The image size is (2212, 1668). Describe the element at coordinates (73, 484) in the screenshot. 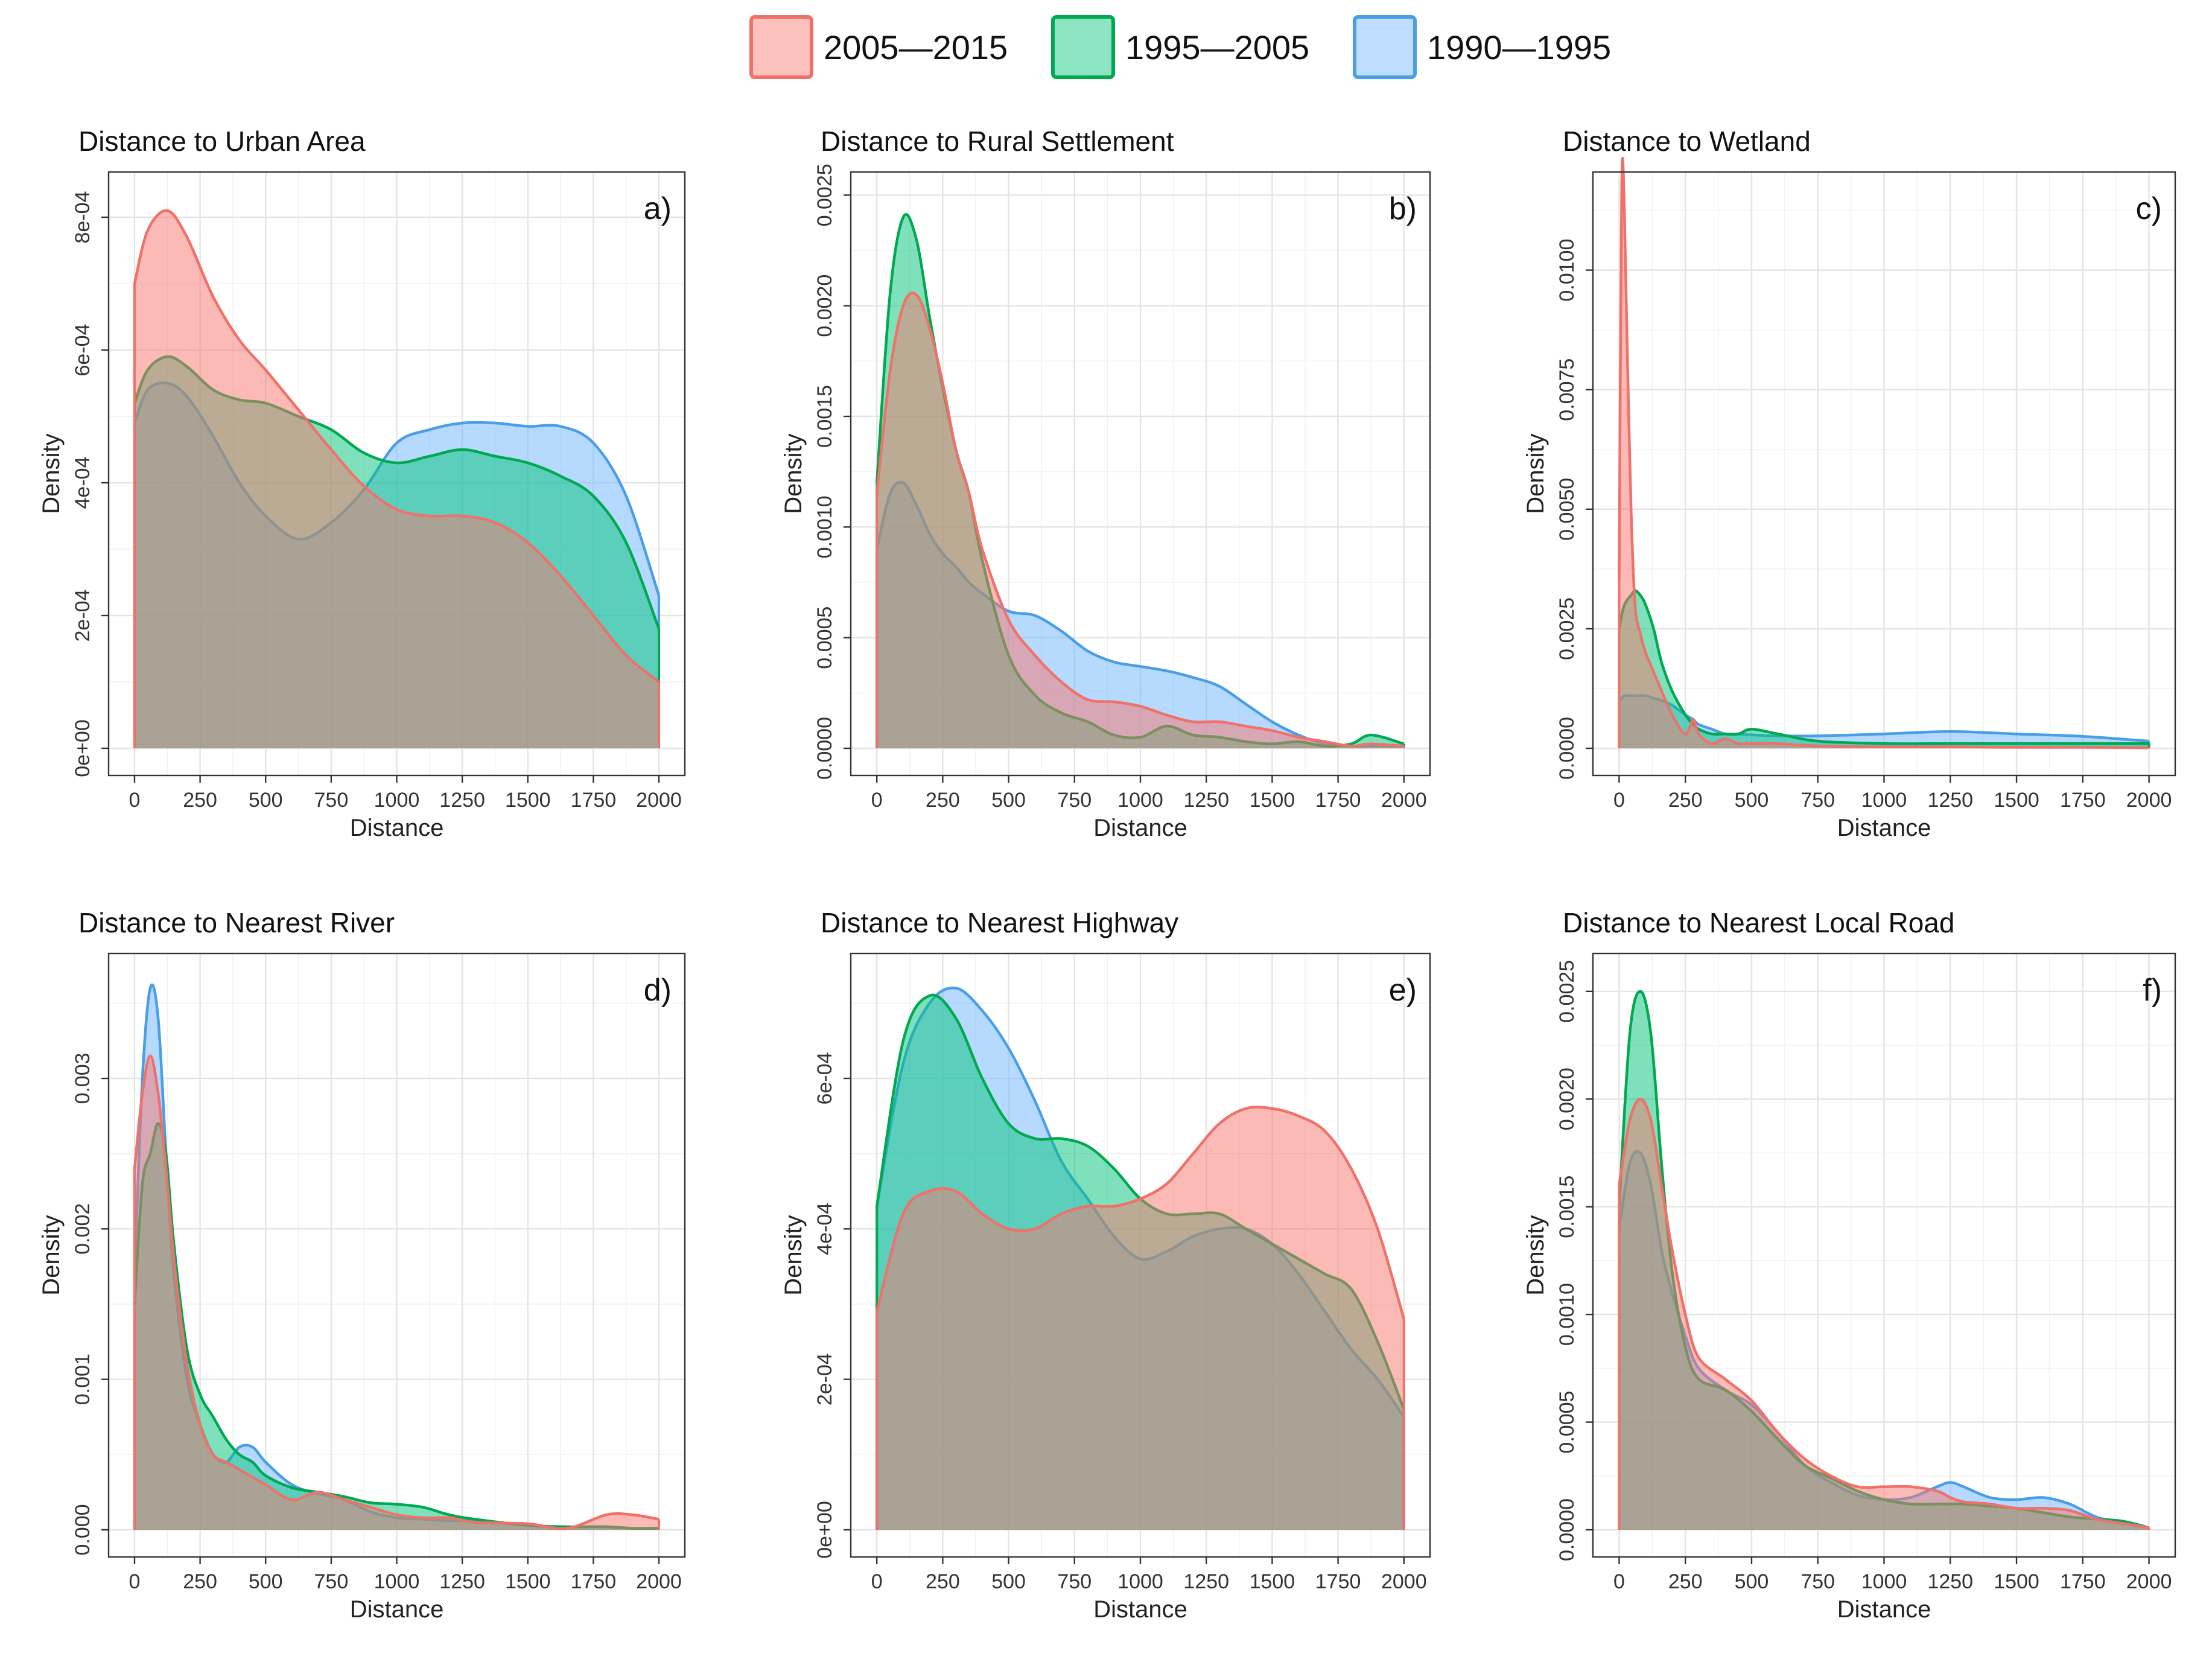

I see `y-axis: 0e+00 2e-04 4e-04 6e-04 8e-04 Density` at that location.